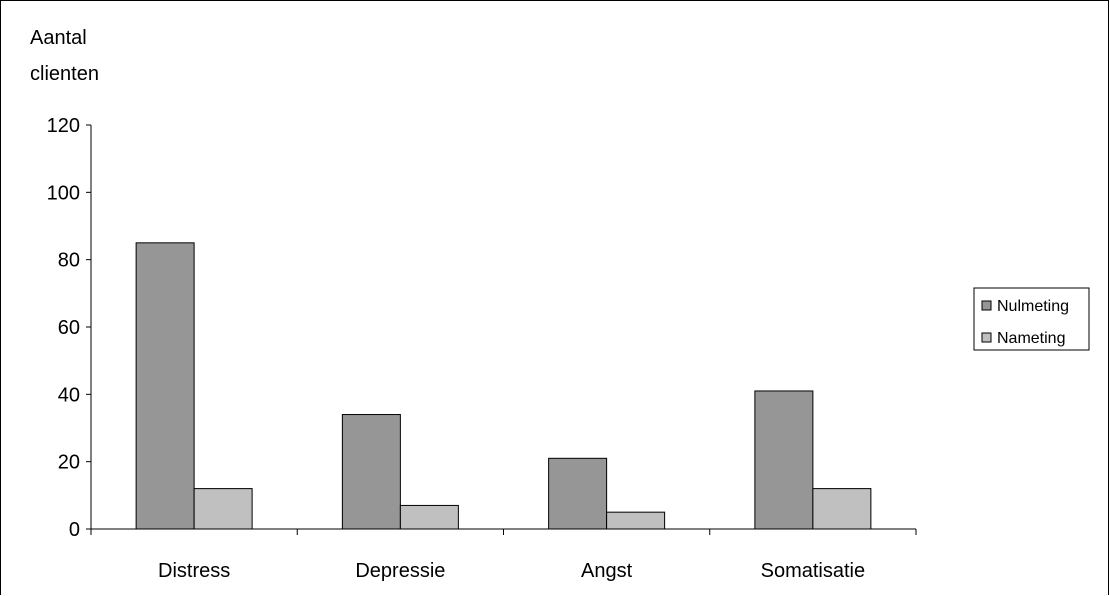 The image size is (1110, 596). What do you see at coordinates (636, 520) in the screenshot?
I see `bar-nameting-angst` at bounding box center [636, 520].